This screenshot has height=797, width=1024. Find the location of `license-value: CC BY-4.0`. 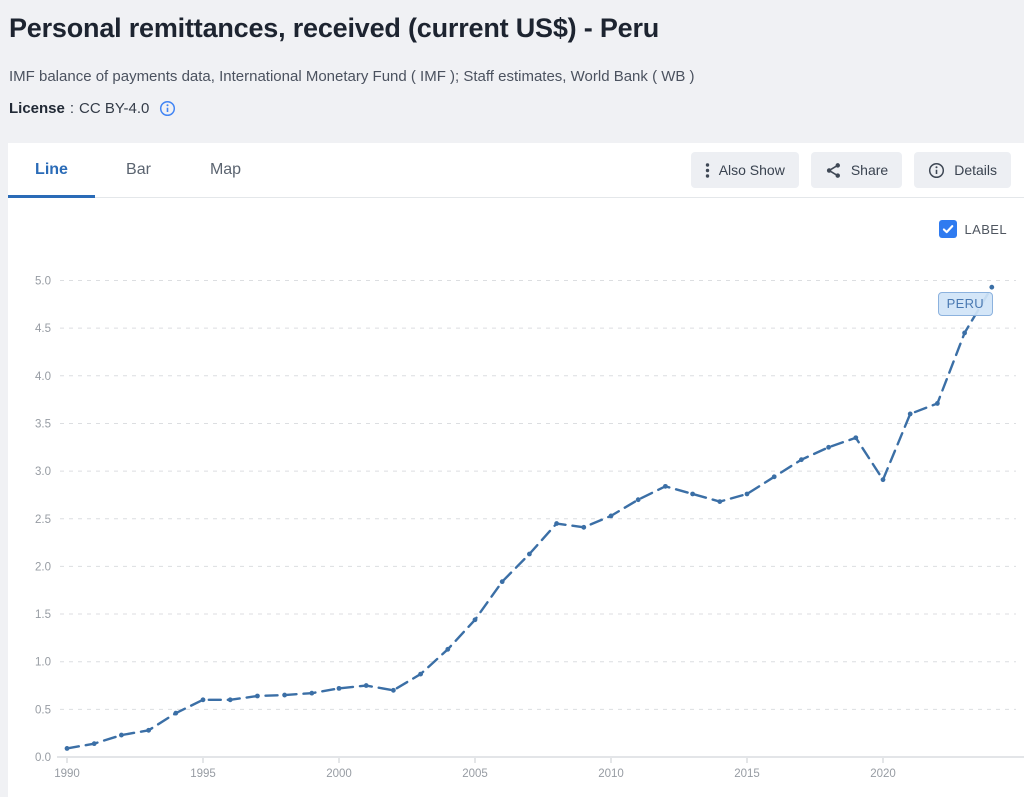

license-value: CC BY-4.0 is located at coordinates (114, 108).